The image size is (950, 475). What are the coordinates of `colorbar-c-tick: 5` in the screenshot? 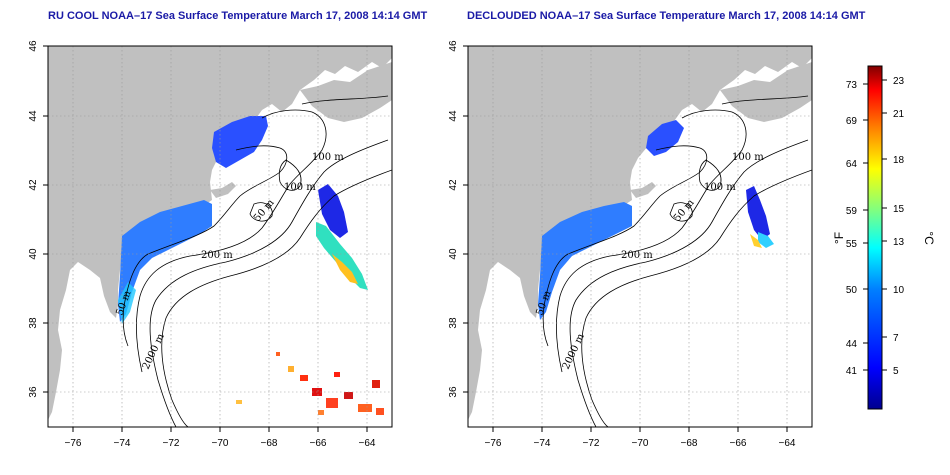 It's located at (896, 371).